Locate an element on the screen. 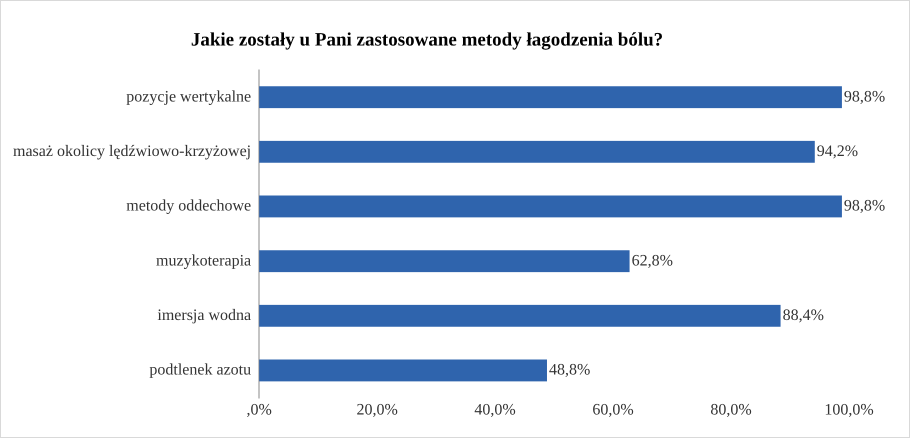  x-tick-label: 20,0% is located at coordinates (377, 410).